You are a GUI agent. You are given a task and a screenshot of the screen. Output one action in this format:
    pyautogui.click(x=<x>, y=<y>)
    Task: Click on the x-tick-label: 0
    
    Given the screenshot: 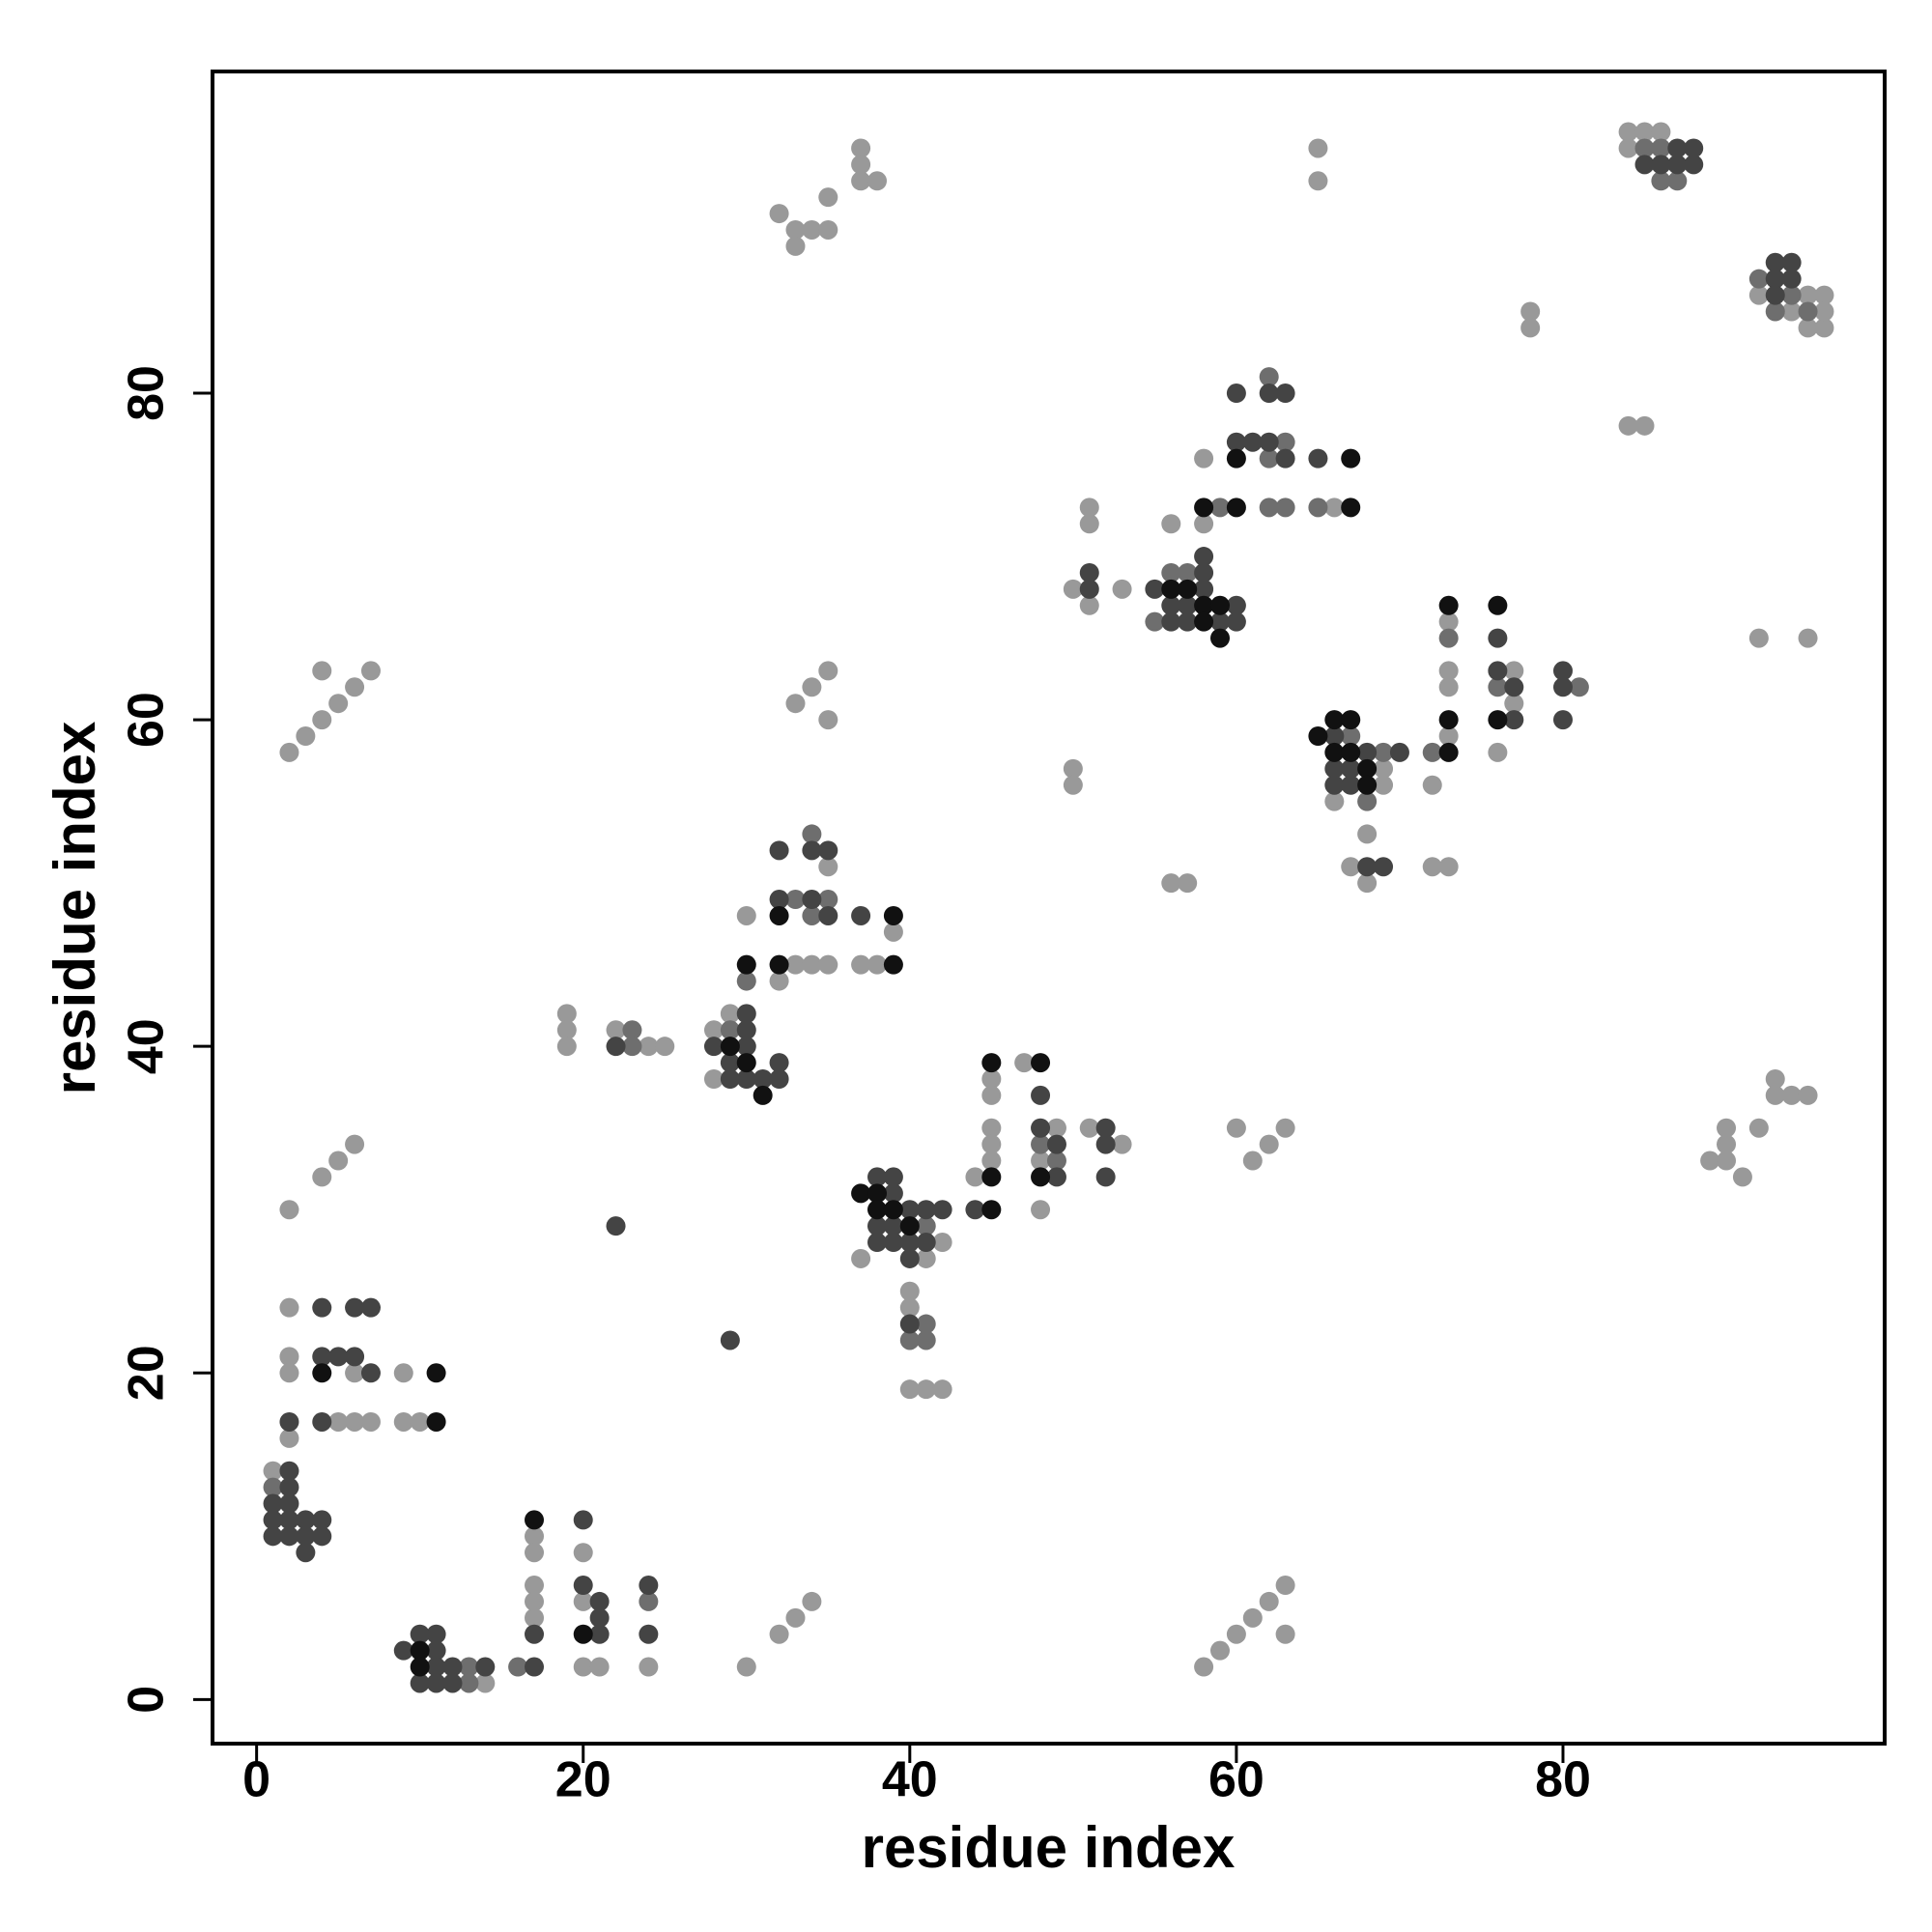 What is the action you would take?
    pyautogui.click(x=256, y=1780)
    